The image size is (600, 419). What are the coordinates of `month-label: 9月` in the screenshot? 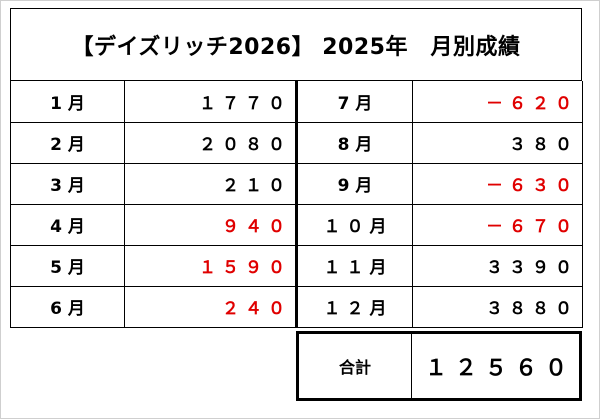 It's located at (354, 184).